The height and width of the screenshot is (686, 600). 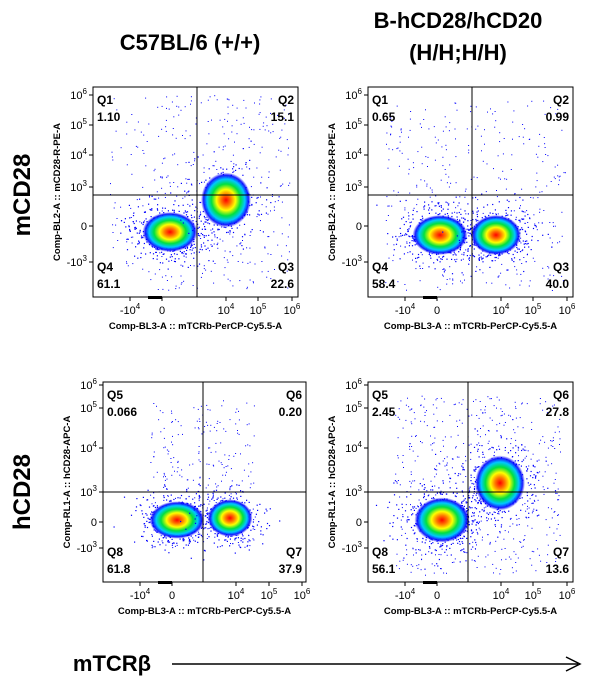 I want to click on column-title-c57: C57BL/6 (+/+), so click(x=190, y=42).